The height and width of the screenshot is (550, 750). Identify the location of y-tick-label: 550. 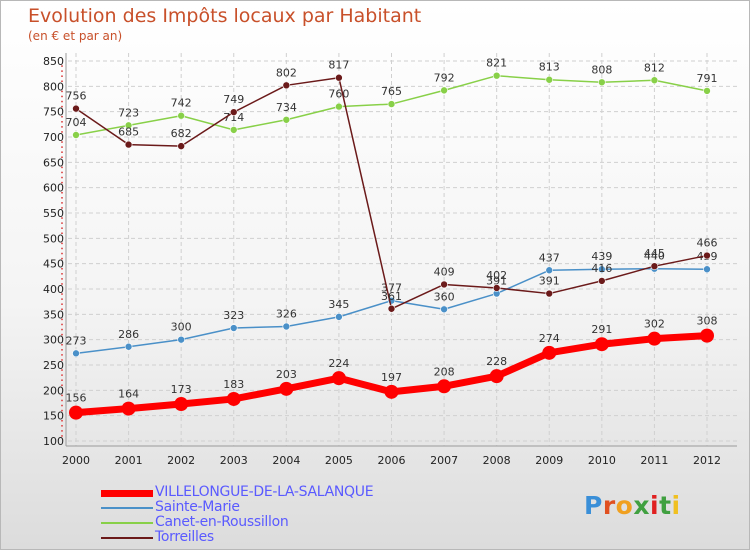
(53, 213).